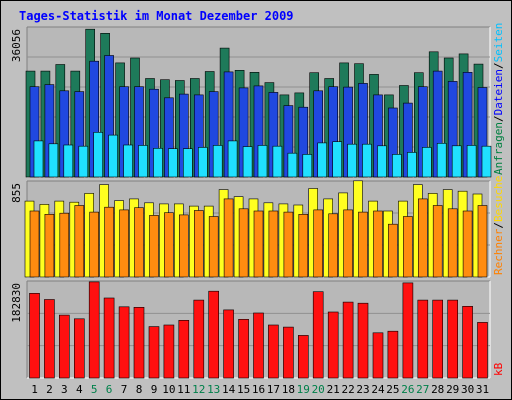 This screenshot has width=512, height=400. What do you see at coordinates (498, 43) in the screenshot?
I see `legend-entry: Seiten` at bounding box center [498, 43].